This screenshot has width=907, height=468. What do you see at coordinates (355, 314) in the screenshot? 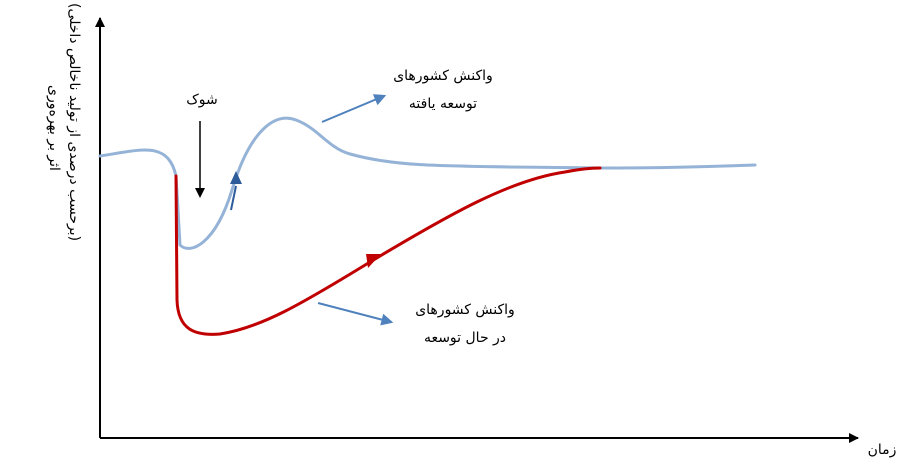
I see `developing-pointer-arrow` at bounding box center [355, 314].